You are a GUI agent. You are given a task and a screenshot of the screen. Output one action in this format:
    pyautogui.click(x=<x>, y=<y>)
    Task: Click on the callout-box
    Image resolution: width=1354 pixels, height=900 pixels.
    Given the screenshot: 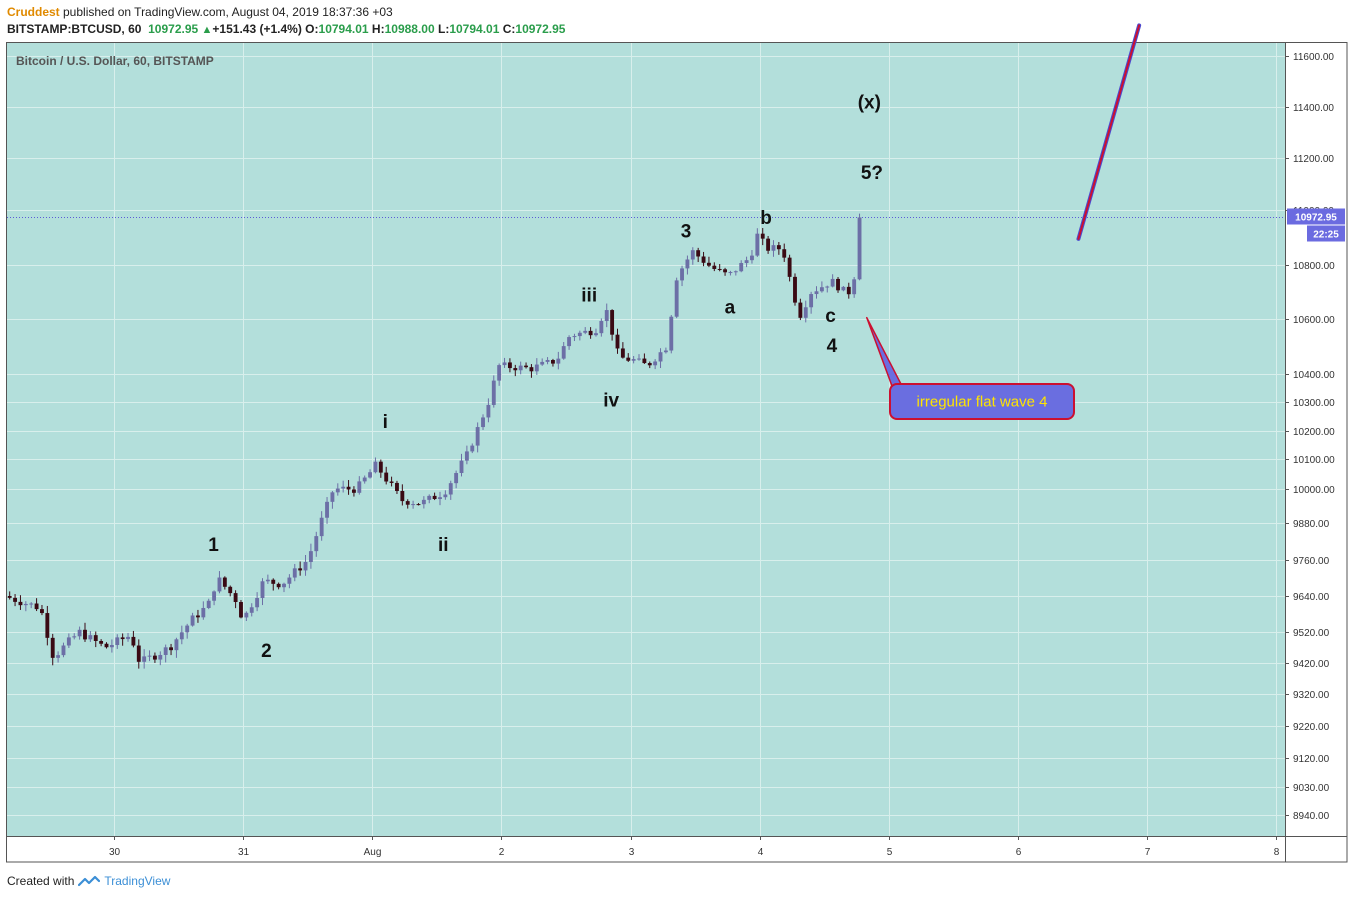 What is the action you would take?
    pyautogui.click(x=982, y=401)
    